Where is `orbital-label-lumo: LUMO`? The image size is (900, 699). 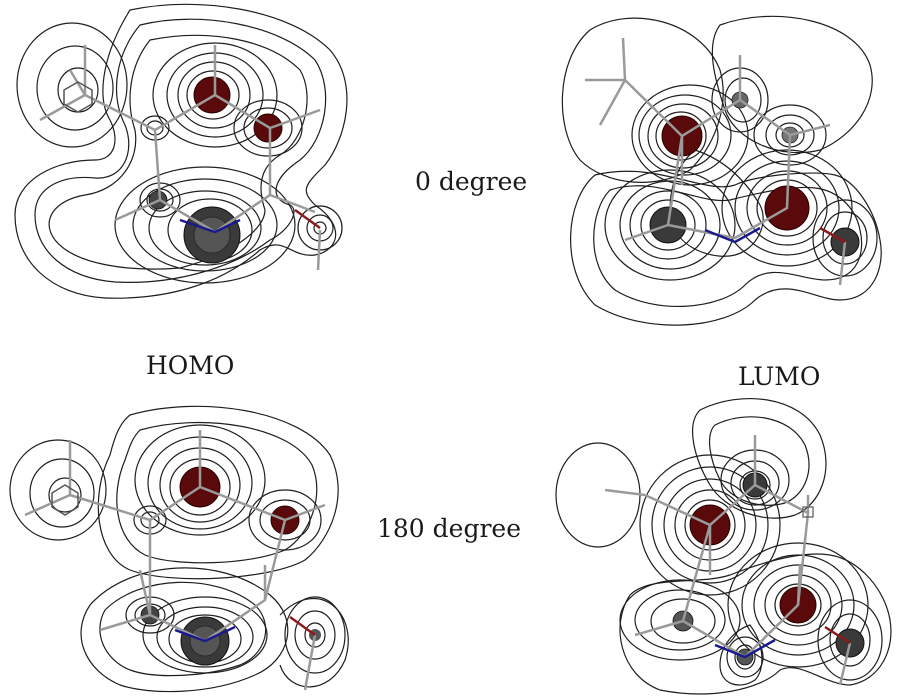
orbital-label-lumo: LUMO is located at coordinates (779, 376).